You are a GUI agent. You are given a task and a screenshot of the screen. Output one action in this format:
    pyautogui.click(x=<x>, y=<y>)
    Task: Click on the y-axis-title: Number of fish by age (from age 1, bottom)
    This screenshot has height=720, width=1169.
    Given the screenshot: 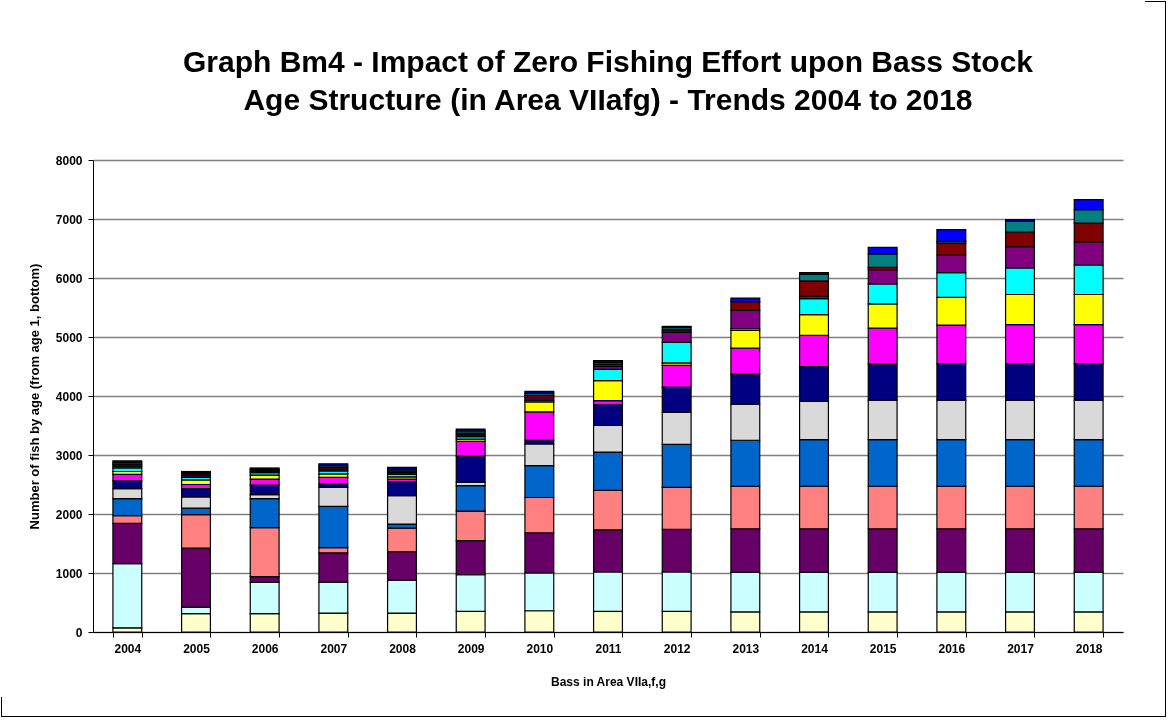 What is the action you would take?
    pyautogui.click(x=34, y=396)
    